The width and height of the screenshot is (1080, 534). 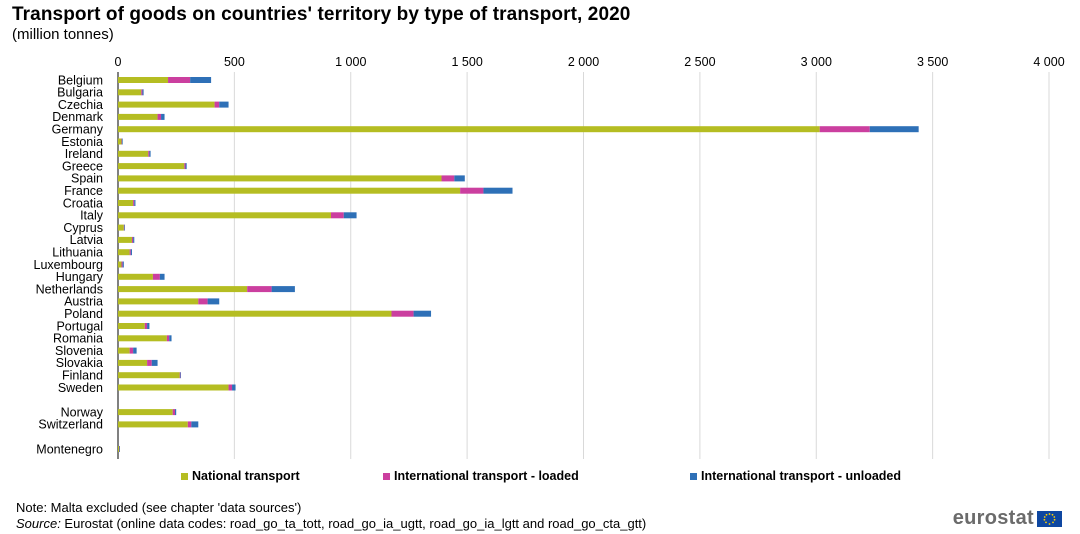 What do you see at coordinates (84, 154) in the screenshot?
I see `category-label: Ireland` at bounding box center [84, 154].